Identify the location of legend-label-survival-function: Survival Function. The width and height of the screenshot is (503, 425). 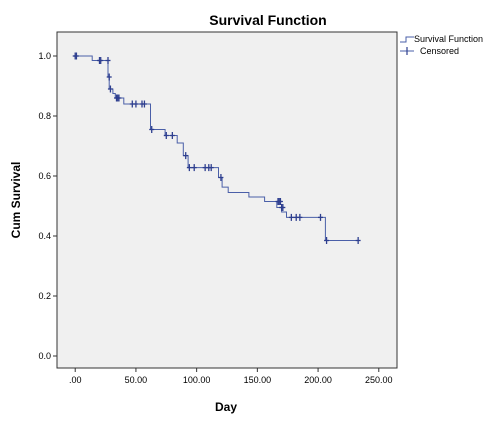
(448, 39).